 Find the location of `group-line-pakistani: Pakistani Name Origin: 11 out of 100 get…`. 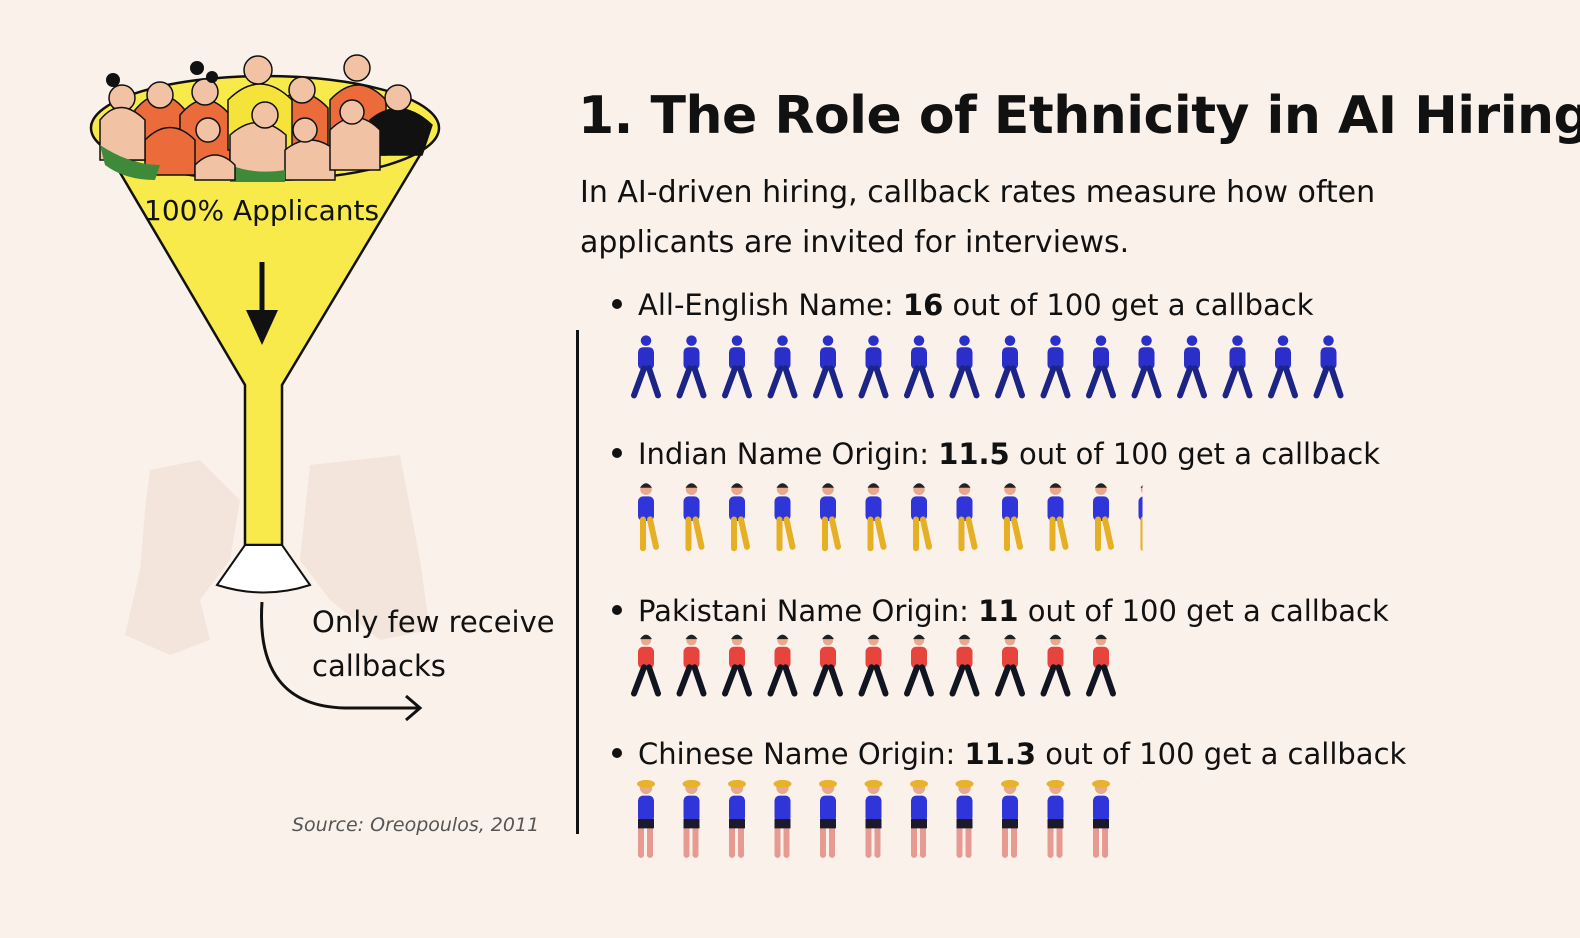

group-line-pakistani: Pakistani Name Origin: 11 out of 100 get… is located at coordinates (1000, 611).